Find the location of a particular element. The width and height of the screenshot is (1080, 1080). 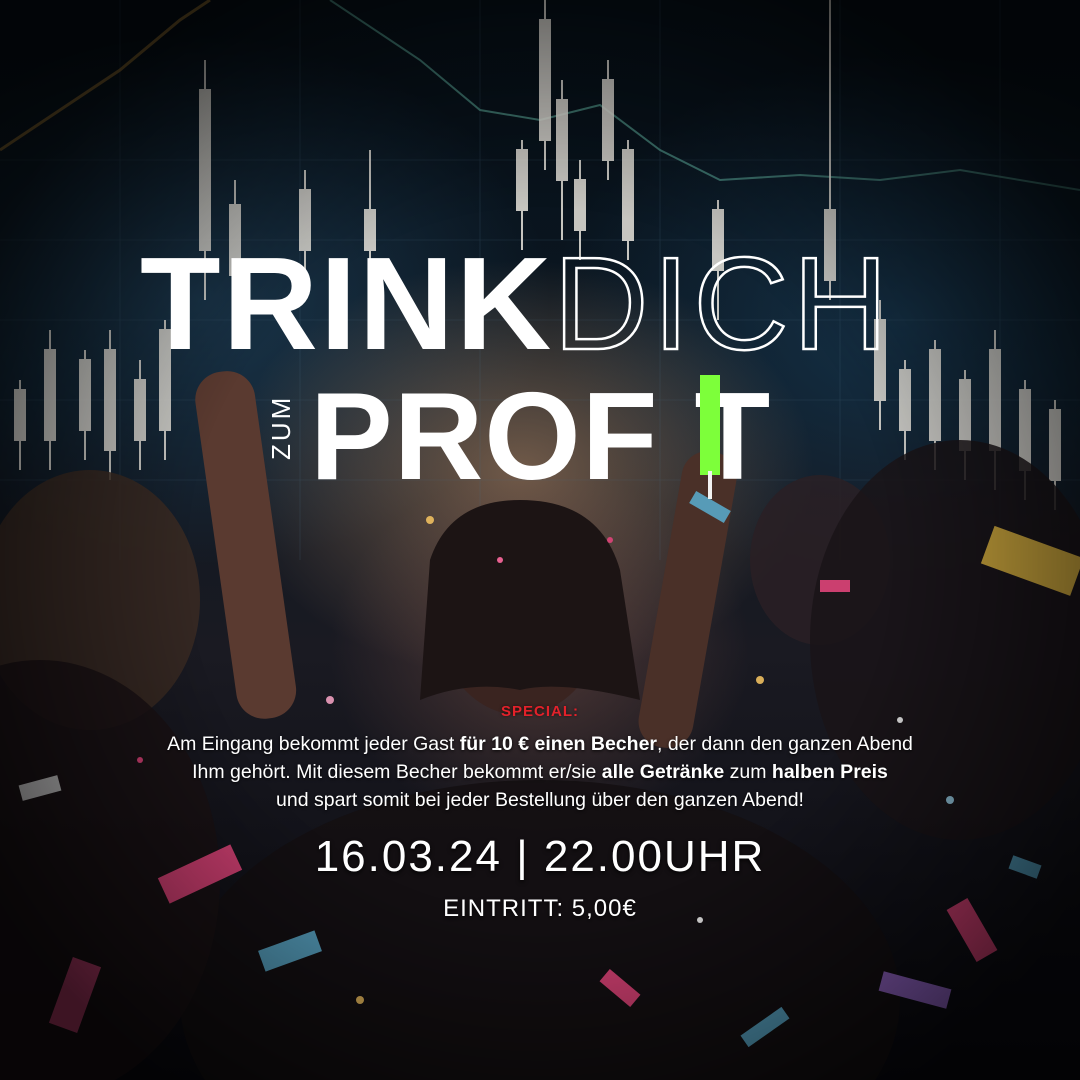

text-span: zum is located at coordinates (748, 772).